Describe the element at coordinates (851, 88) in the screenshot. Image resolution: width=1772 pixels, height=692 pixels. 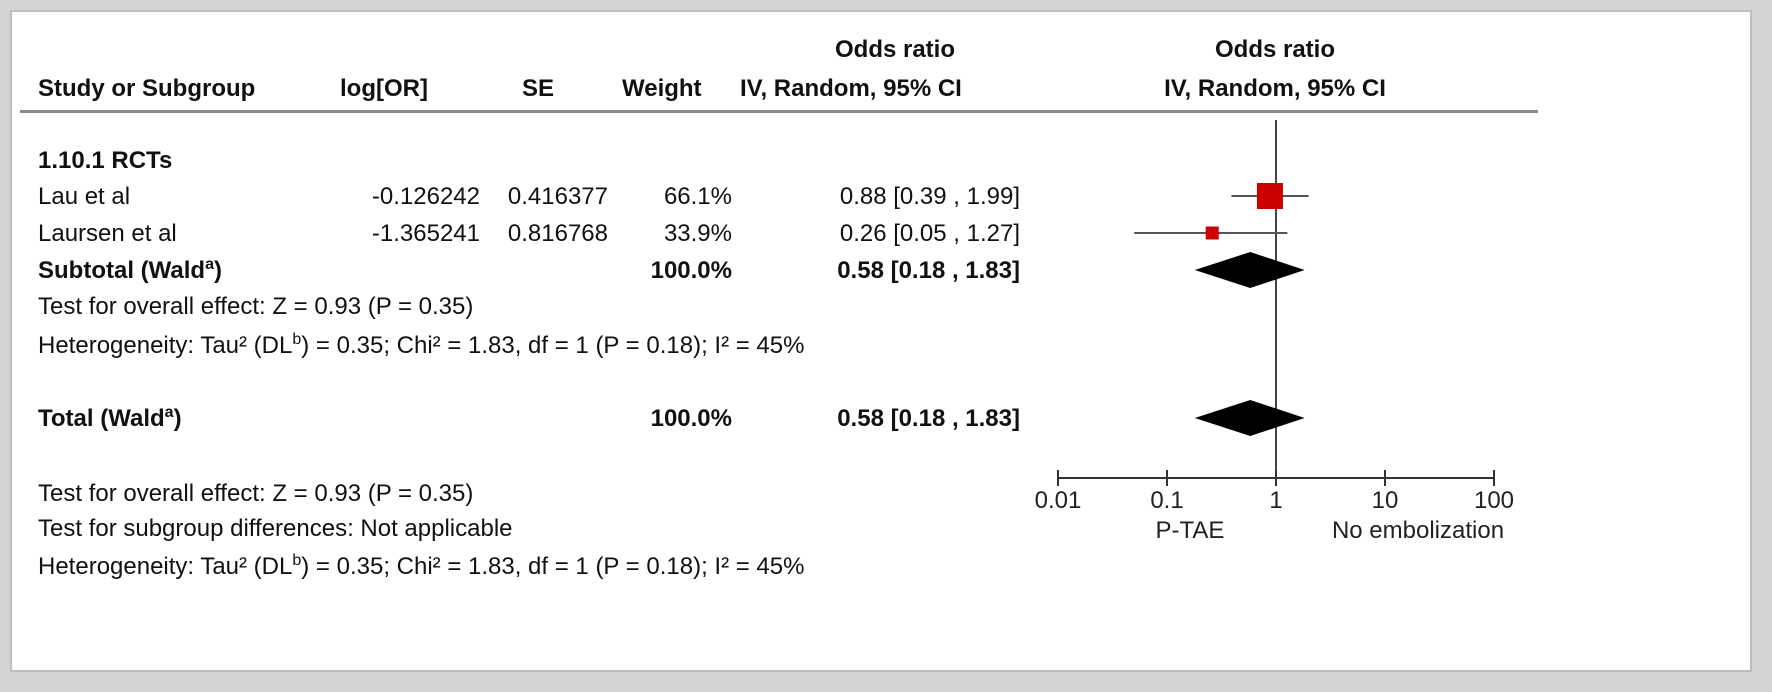
I see `or-method-header: IV, Random, 95% CI` at that location.